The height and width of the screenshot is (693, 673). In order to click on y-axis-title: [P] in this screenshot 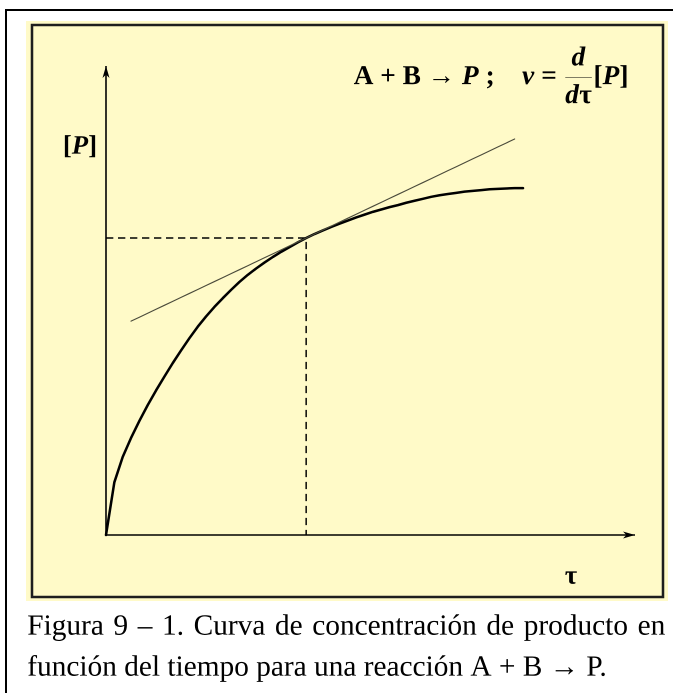, I will do `click(80, 146)`.